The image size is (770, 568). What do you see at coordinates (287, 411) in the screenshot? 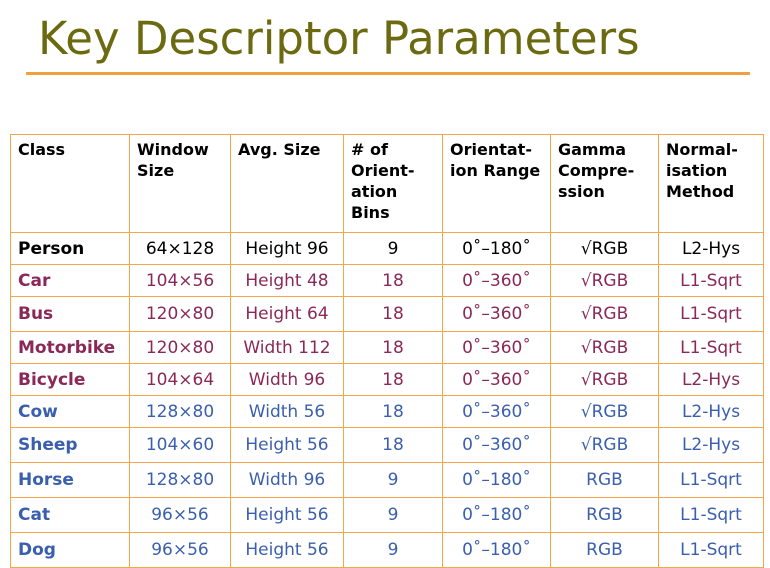
I see `cell-avg-size: Width 56` at bounding box center [287, 411].